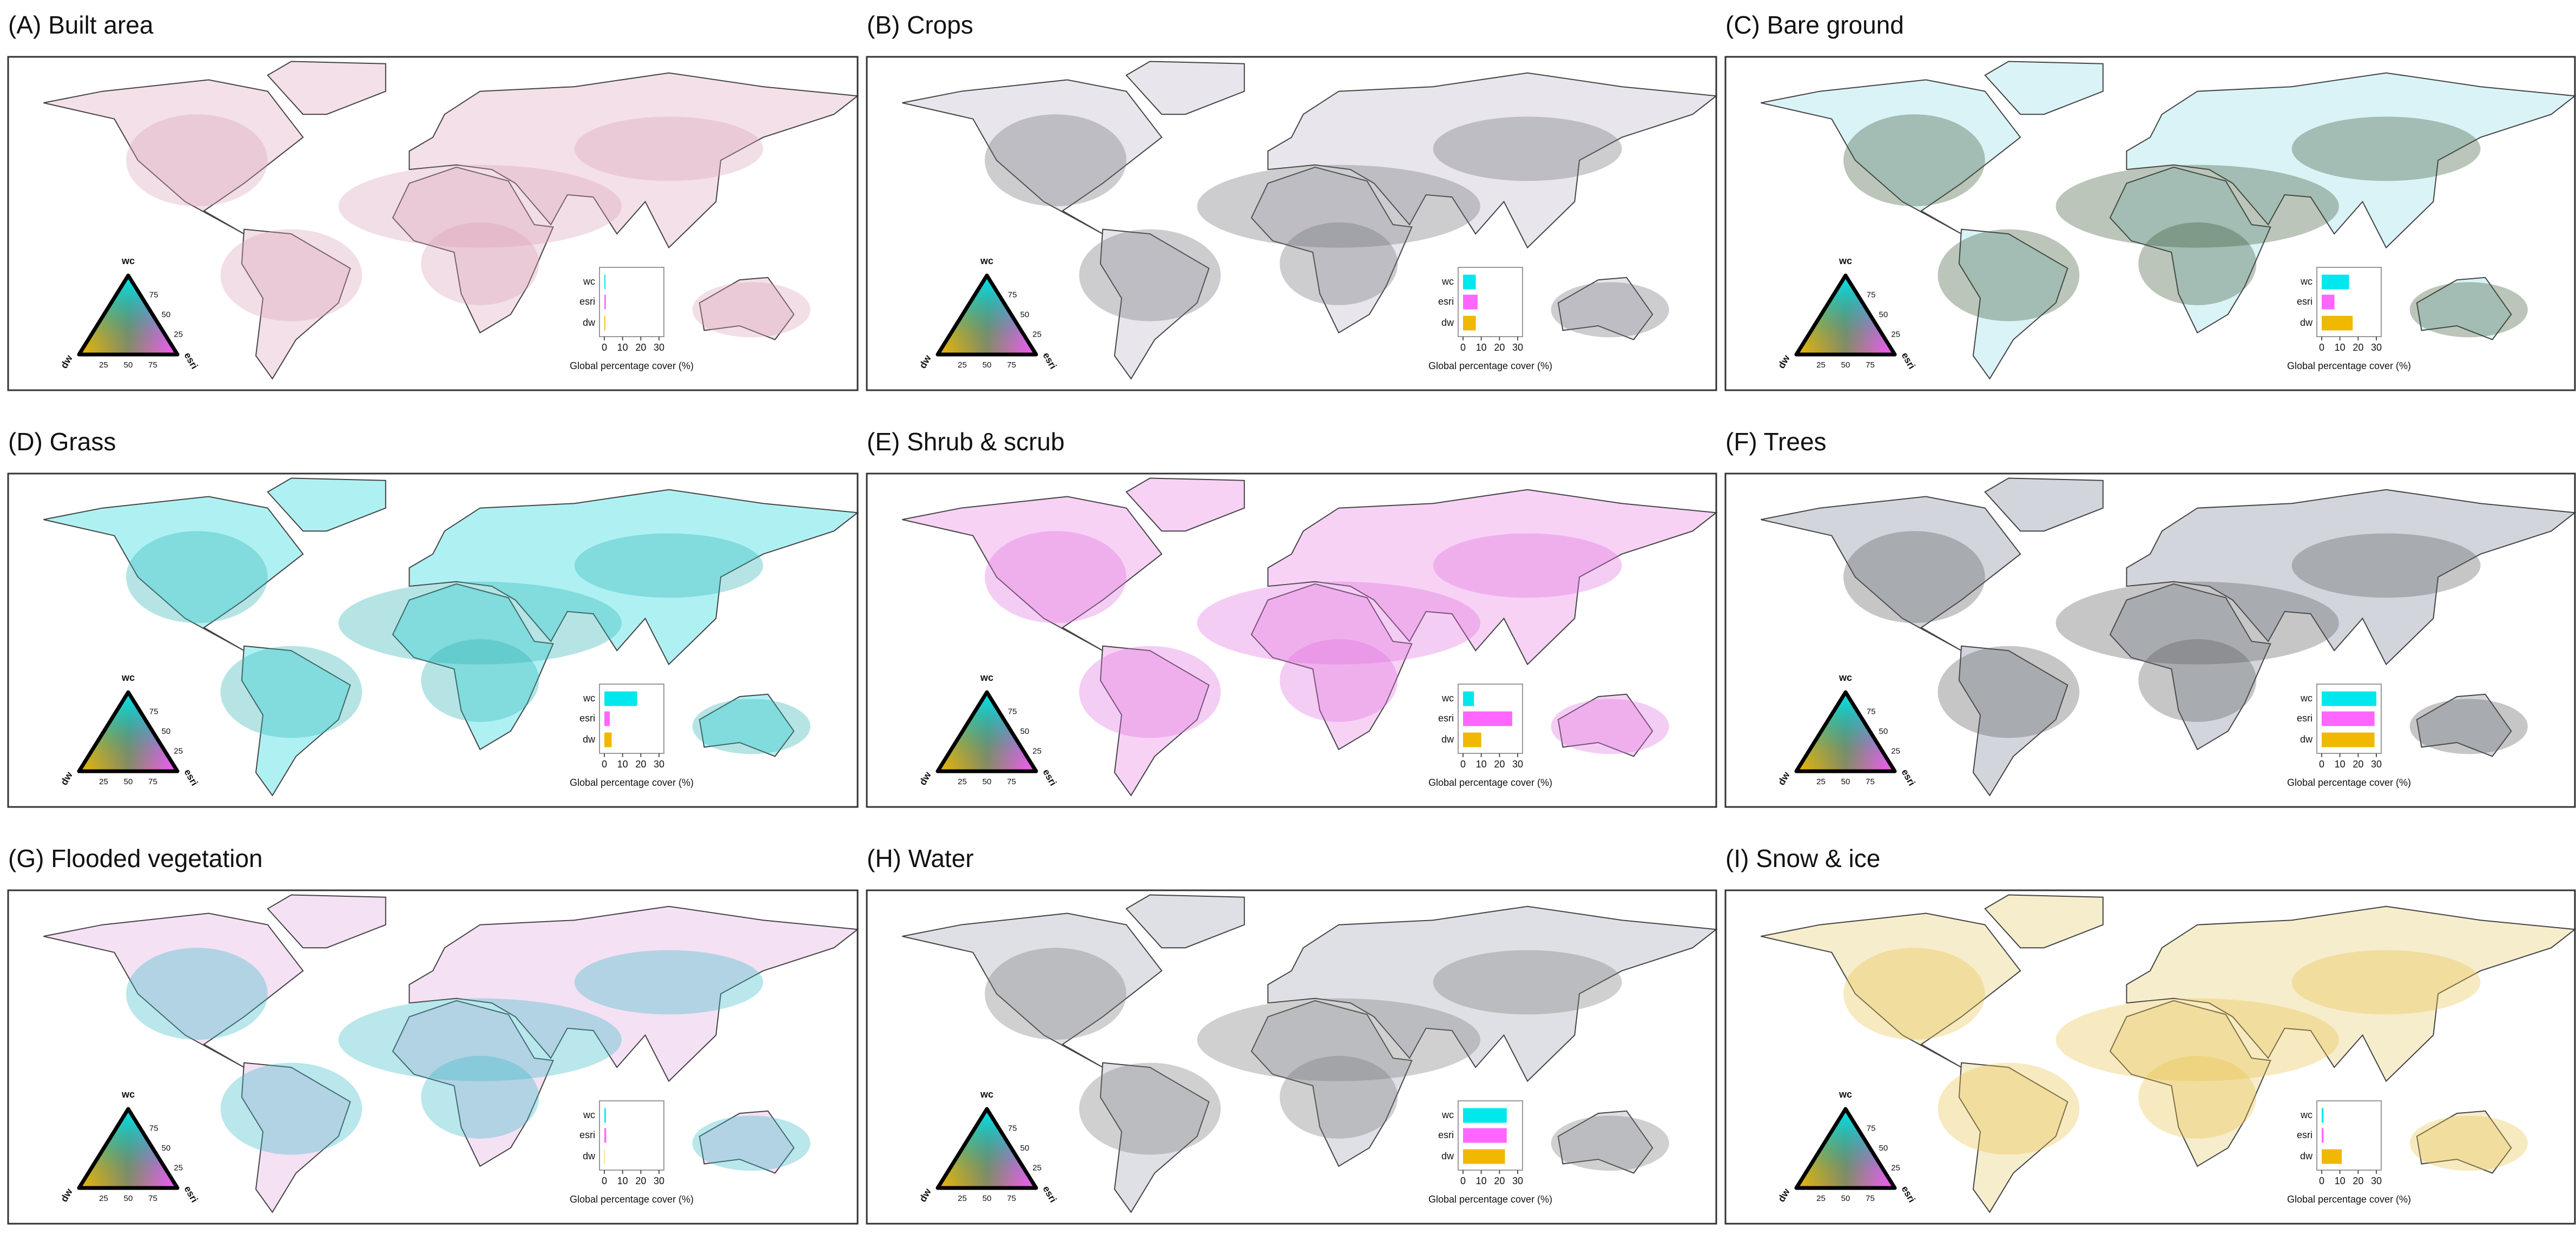 The image size is (2576, 1254). Describe the element at coordinates (81, 25) in the screenshot. I see `panel-title: (A) Built area` at that location.